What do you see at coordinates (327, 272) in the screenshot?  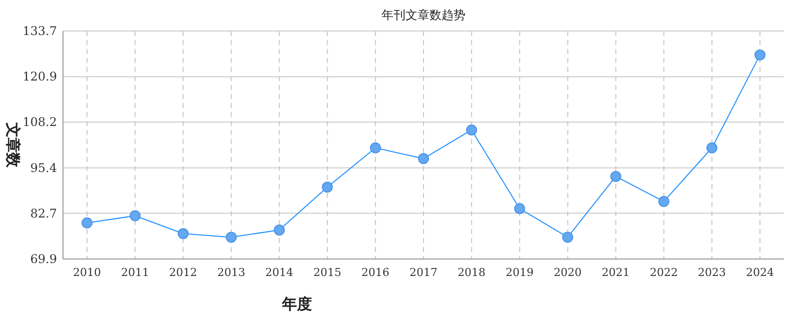 I see `x-tick-label: 2015` at bounding box center [327, 272].